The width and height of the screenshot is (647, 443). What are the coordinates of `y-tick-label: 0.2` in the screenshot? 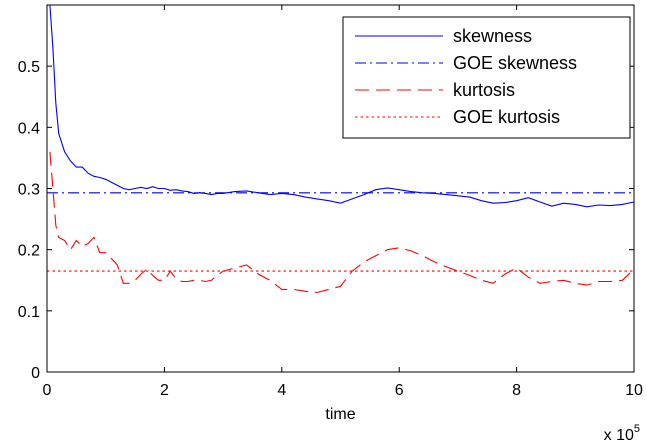 It's located at (29, 251).